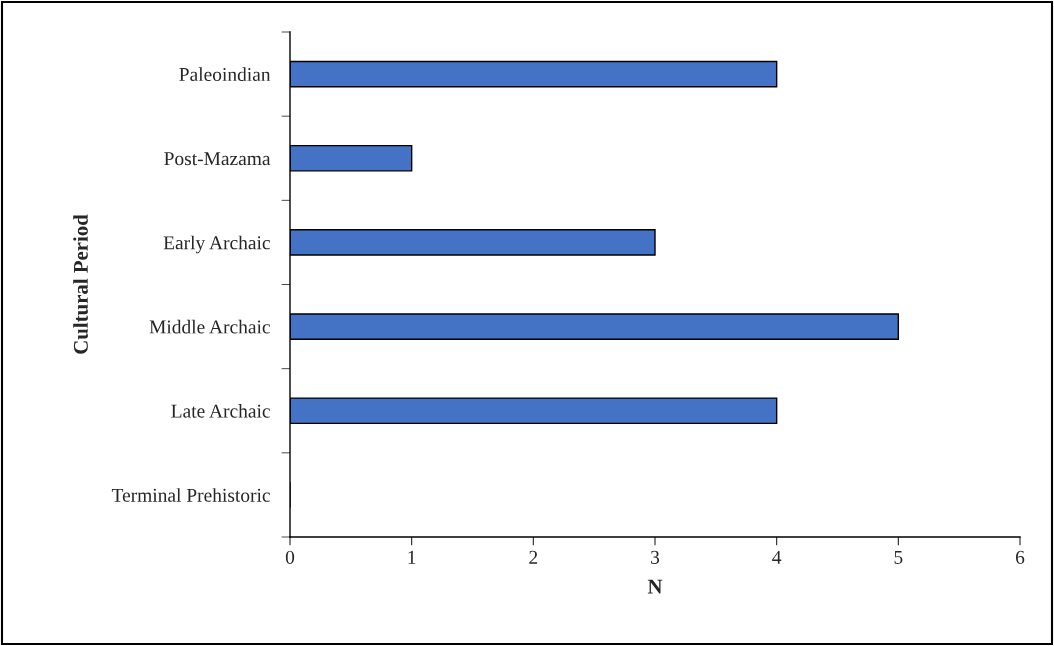 This screenshot has width=1054, height=646. Describe the element at coordinates (80, 284) in the screenshot. I see `y-axis-title: Cultural Period` at that location.